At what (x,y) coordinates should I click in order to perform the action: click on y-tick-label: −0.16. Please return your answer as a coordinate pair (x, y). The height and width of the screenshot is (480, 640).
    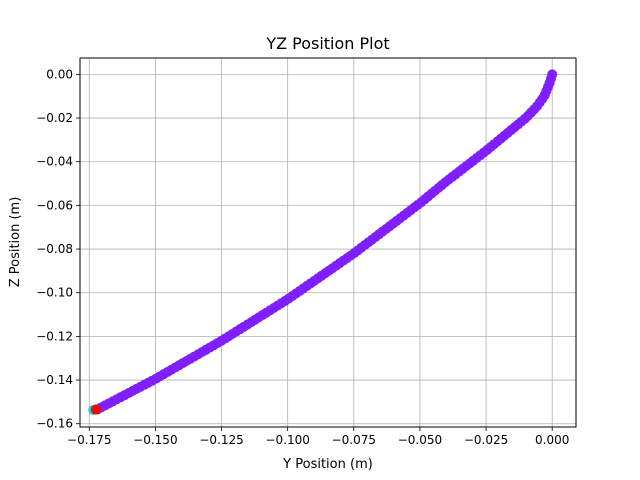
    Looking at the image, I should click on (54, 424).